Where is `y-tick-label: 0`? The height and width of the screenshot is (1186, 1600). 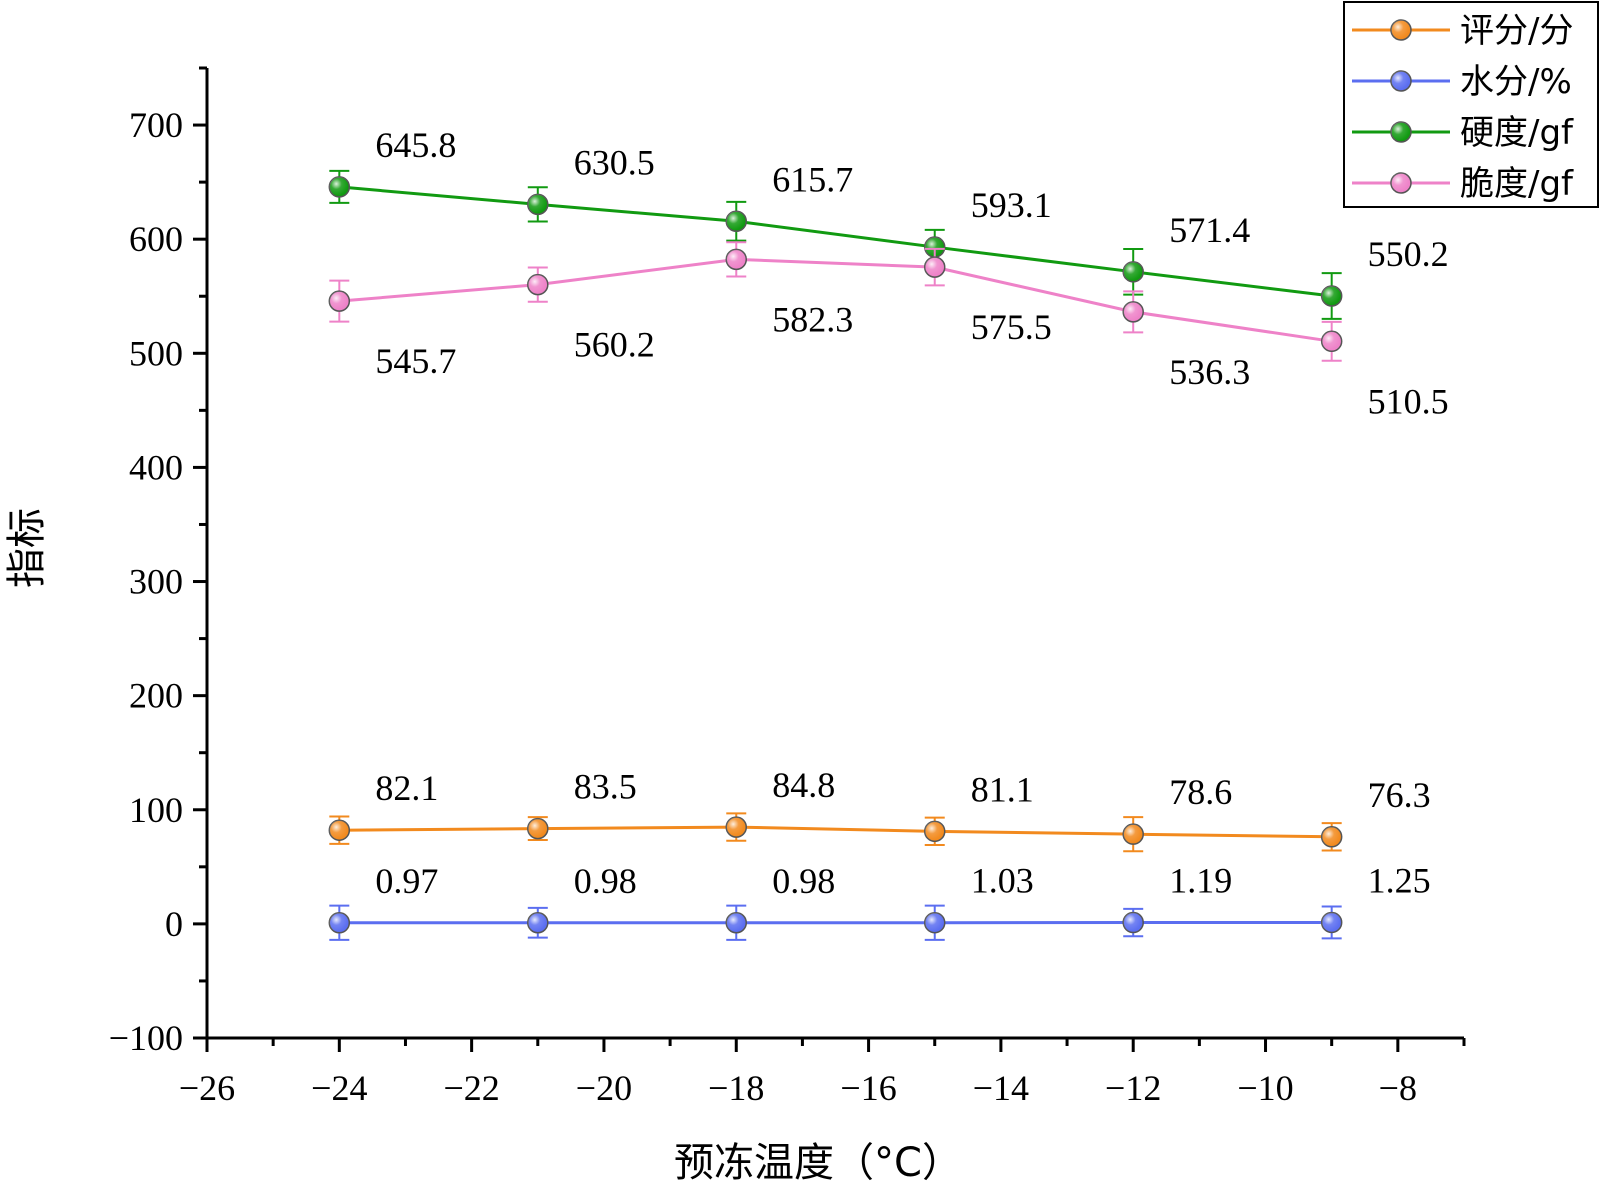
y-tick-label: 0 is located at coordinates (174, 924).